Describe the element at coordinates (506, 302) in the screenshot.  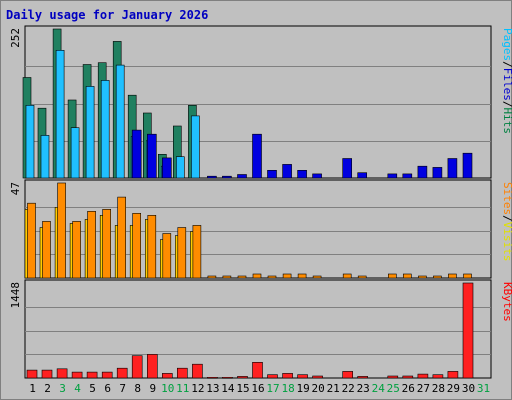
I see `legend-item-kbytes: KBytes` at that location.